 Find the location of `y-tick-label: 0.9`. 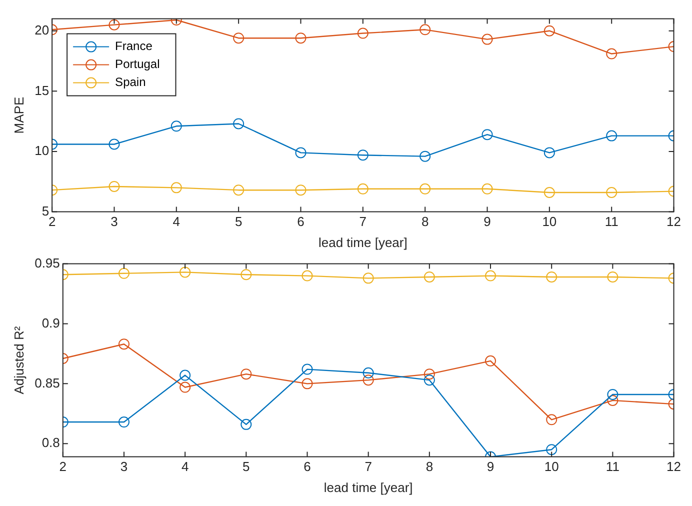

y-tick-label: 0.9 is located at coordinates (51, 322).